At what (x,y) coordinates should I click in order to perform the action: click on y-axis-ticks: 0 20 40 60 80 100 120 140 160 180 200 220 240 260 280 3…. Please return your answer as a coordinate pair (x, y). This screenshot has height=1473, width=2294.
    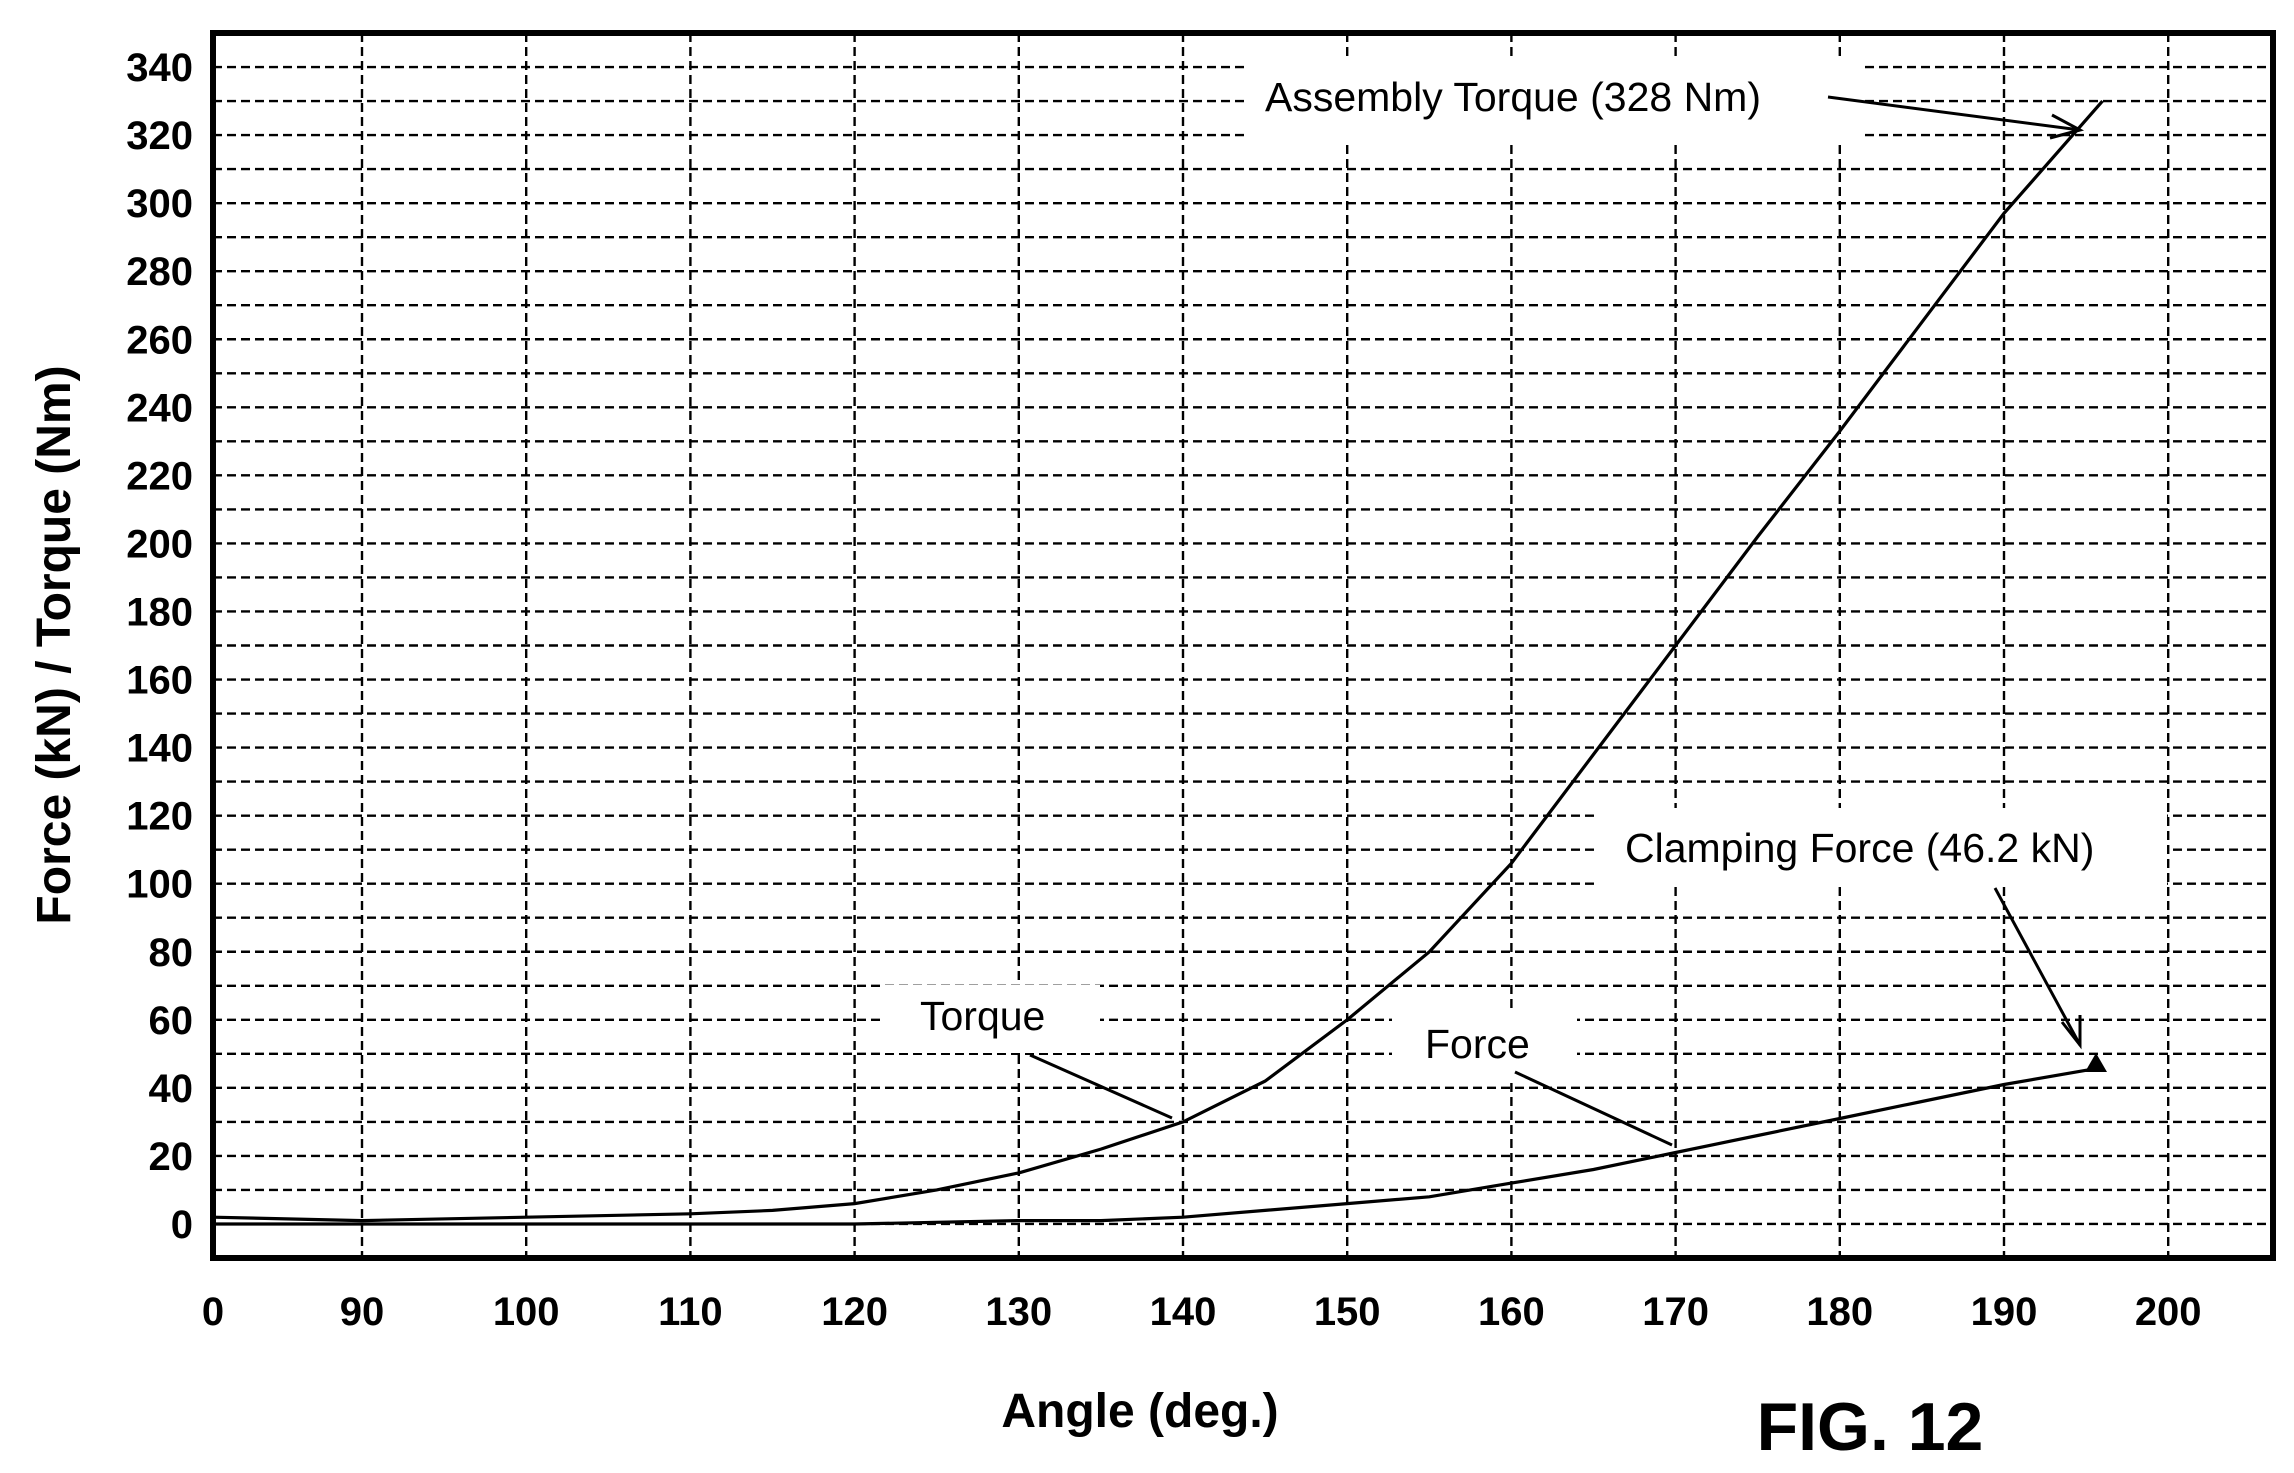
    Looking at the image, I should click on (159, 646).